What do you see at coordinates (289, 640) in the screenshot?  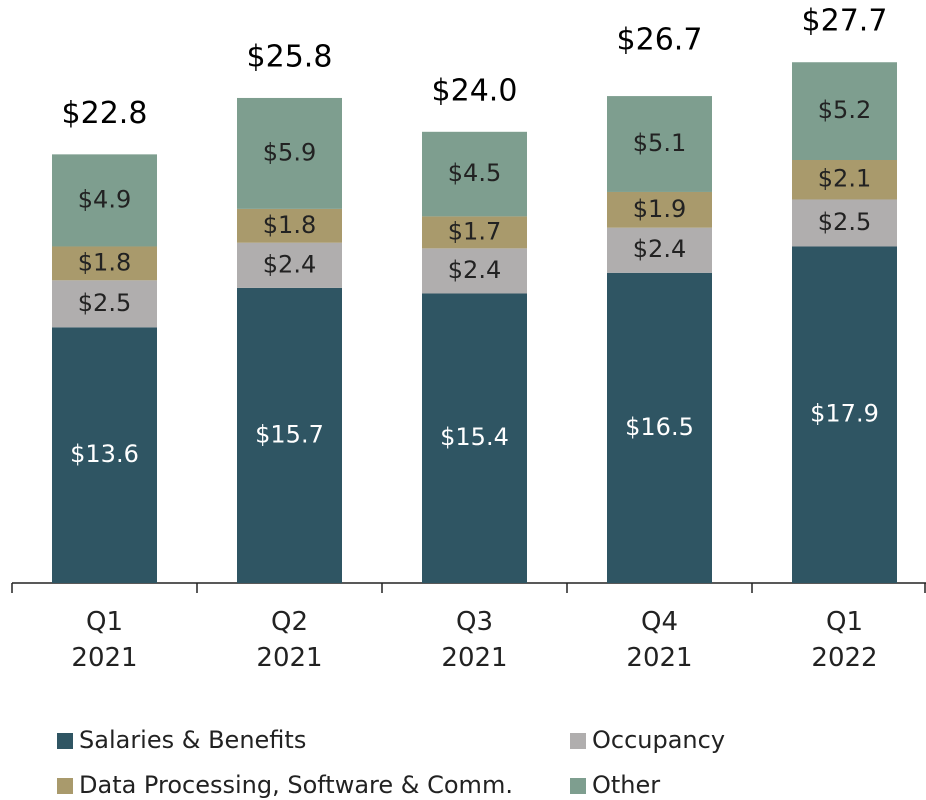 I see `x-tick-label: Q2 2021` at bounding box center [289, 640].